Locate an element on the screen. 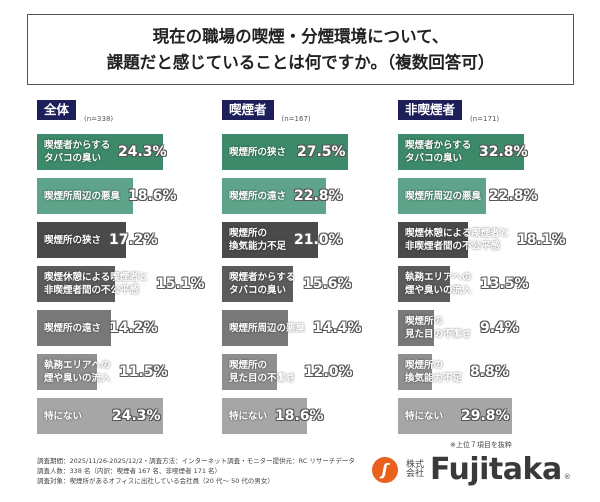  bar-row: 喫煙休憩による喫煙者と 非喫煙者間の不公平感 18.1% is located at coordinates (493, 240).